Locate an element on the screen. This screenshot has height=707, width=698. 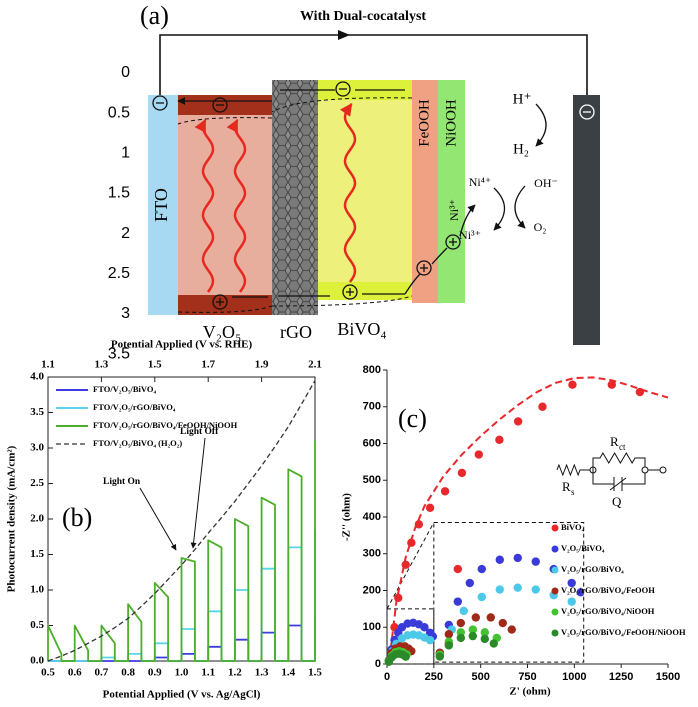
annotation: Light Off is located at coordinates (199, 432).